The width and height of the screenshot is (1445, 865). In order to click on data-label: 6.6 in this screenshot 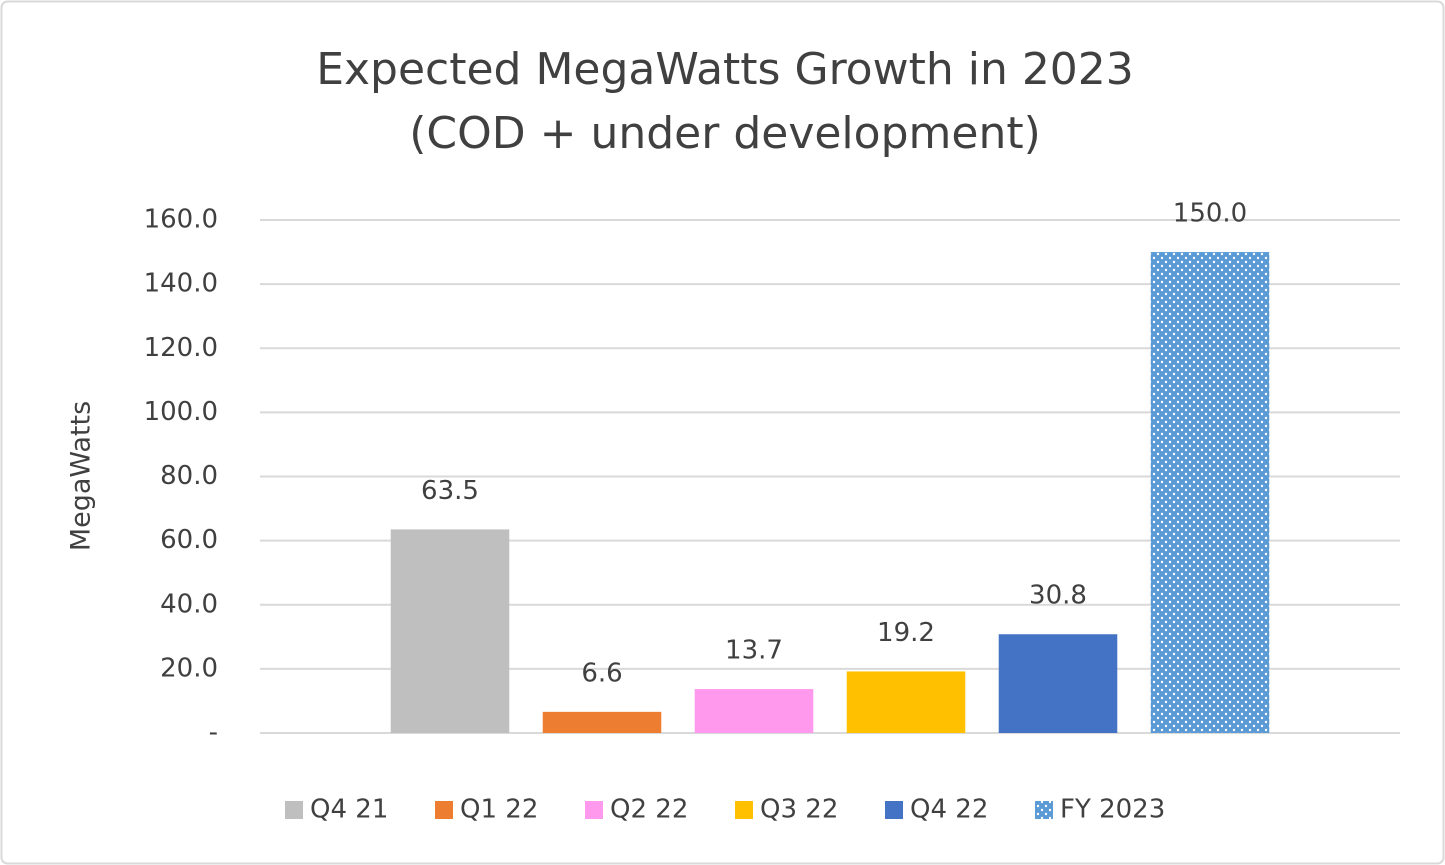, I will do `click(601, 673)`.